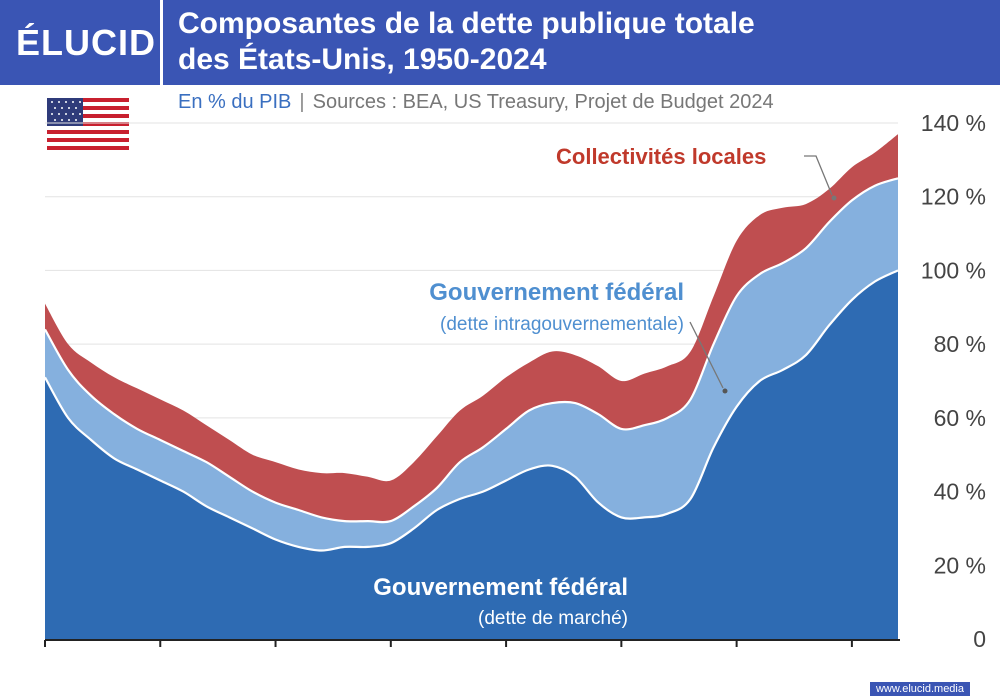  I want to click on x-tick-label-1990: 1990, so click(505, 668).